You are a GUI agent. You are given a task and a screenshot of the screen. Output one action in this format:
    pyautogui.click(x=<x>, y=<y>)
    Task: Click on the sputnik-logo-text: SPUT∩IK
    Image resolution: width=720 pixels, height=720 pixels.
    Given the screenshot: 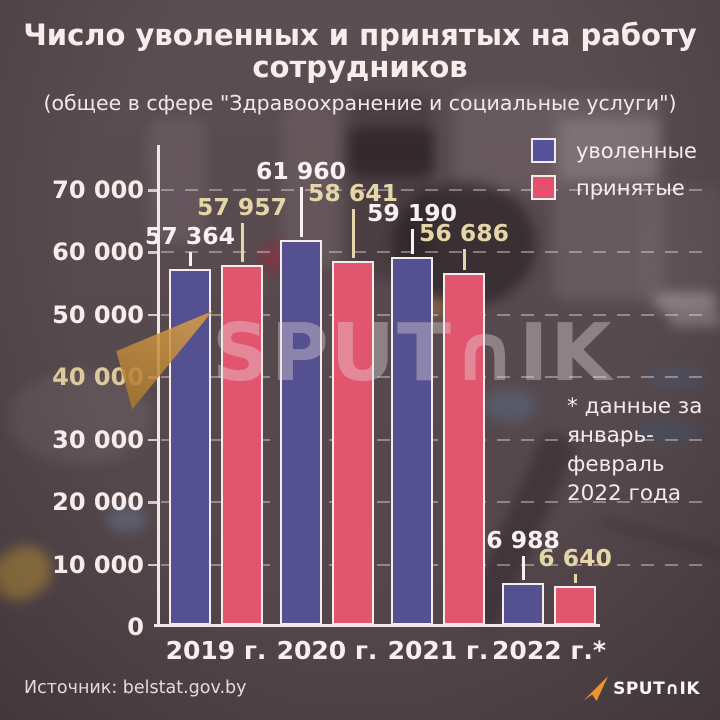 What is the action you would take?
    pyautogui.click(x=656, y=688)
    